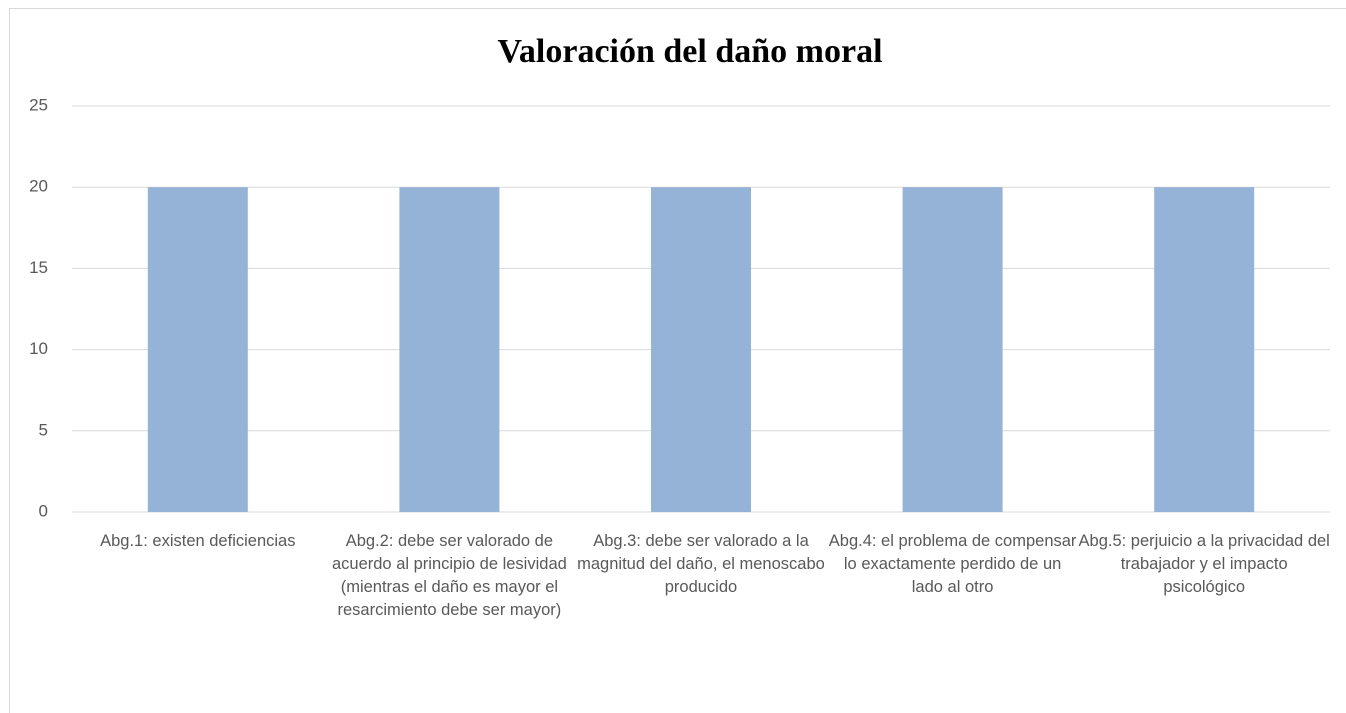 The image size is (1346, 713). Describe the element at coordinates (38, 348) in the screenshot. I see `y-tick-label: 10` at that location.